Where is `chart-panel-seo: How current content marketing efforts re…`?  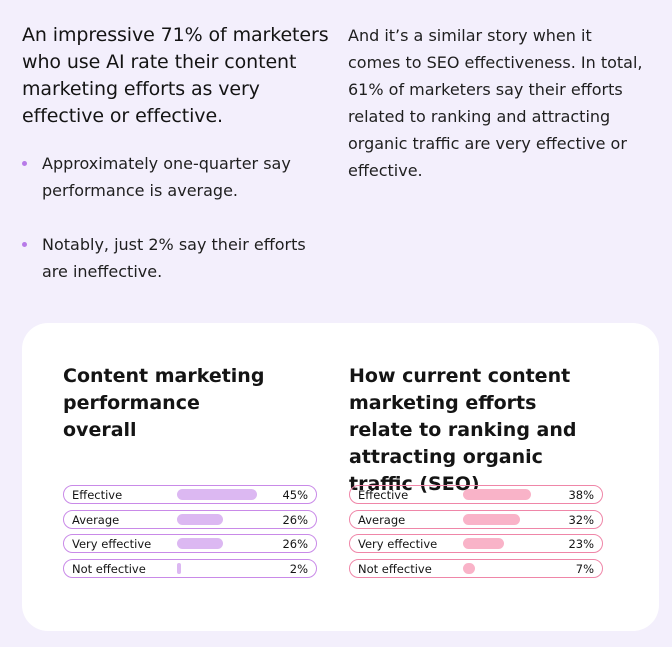 chart-panel-seo: How current content marketing efforts re… is located at coordinates (476, 470).